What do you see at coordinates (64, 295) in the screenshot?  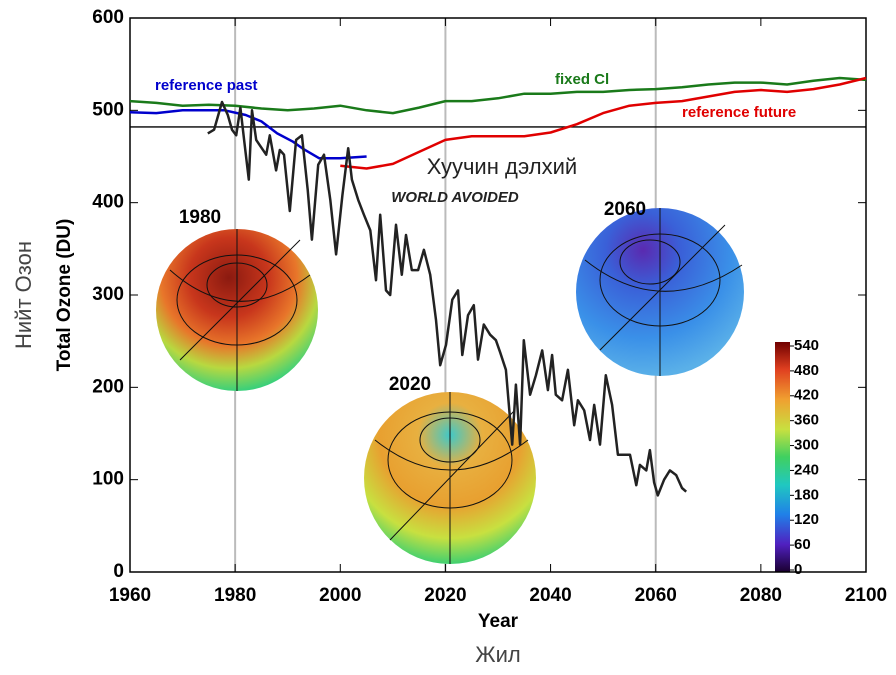 I see `y-axis-label: Total Ozone (DU)` at bounding box center [64, 295].